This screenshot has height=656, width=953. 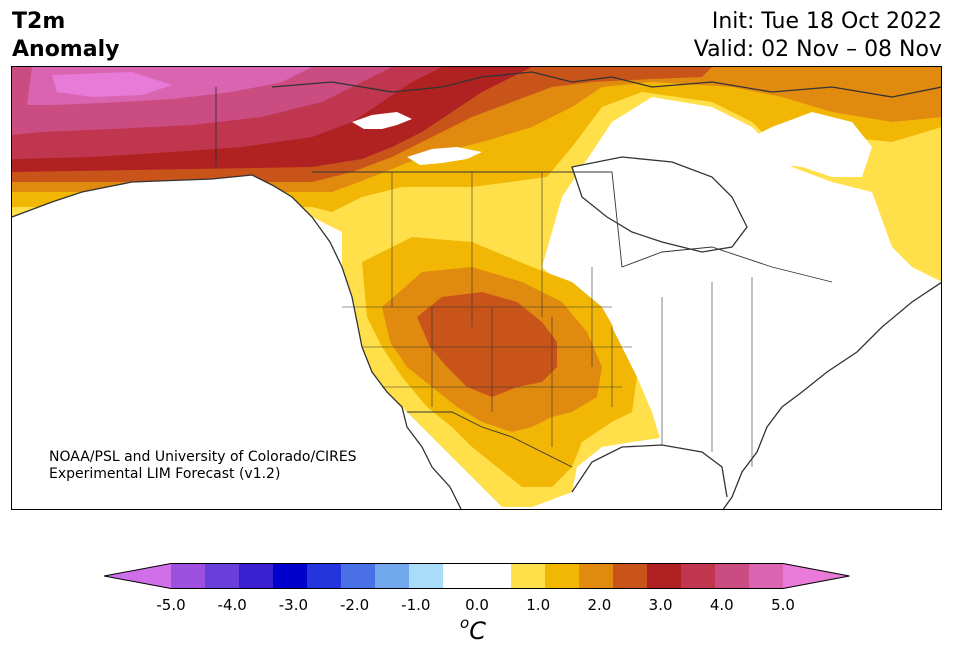 What do you see at coordinates (721, 605) in the screenshot?
I see `colorbar-tick-label: 4.0` at bounding box center [721, 605].